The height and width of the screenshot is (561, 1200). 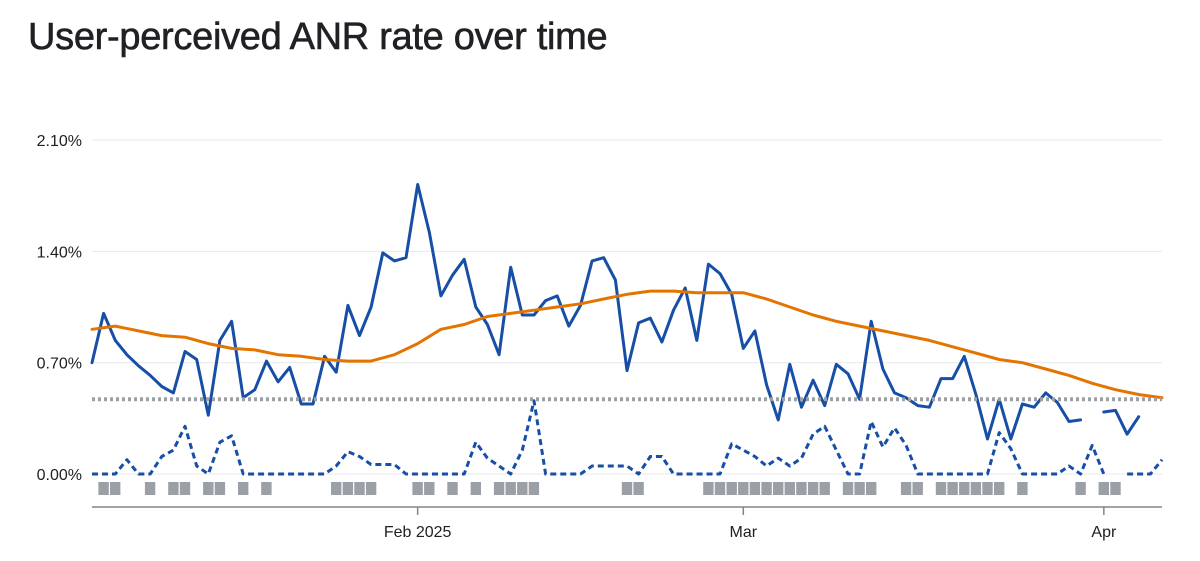 What do you see at coordinates (59, 141) in the screenshot?
I see `y-tick-label: 2.10%` at bounding box center [59, 141].